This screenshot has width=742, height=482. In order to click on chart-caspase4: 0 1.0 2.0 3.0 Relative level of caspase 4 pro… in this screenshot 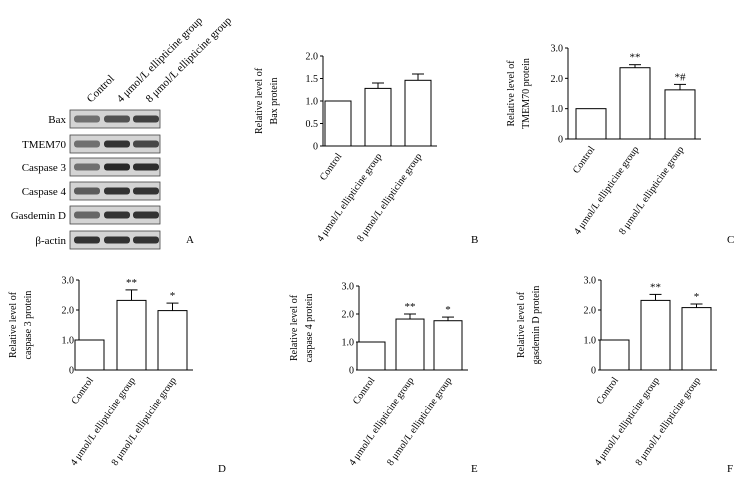, I will do `click(383, 379)`.